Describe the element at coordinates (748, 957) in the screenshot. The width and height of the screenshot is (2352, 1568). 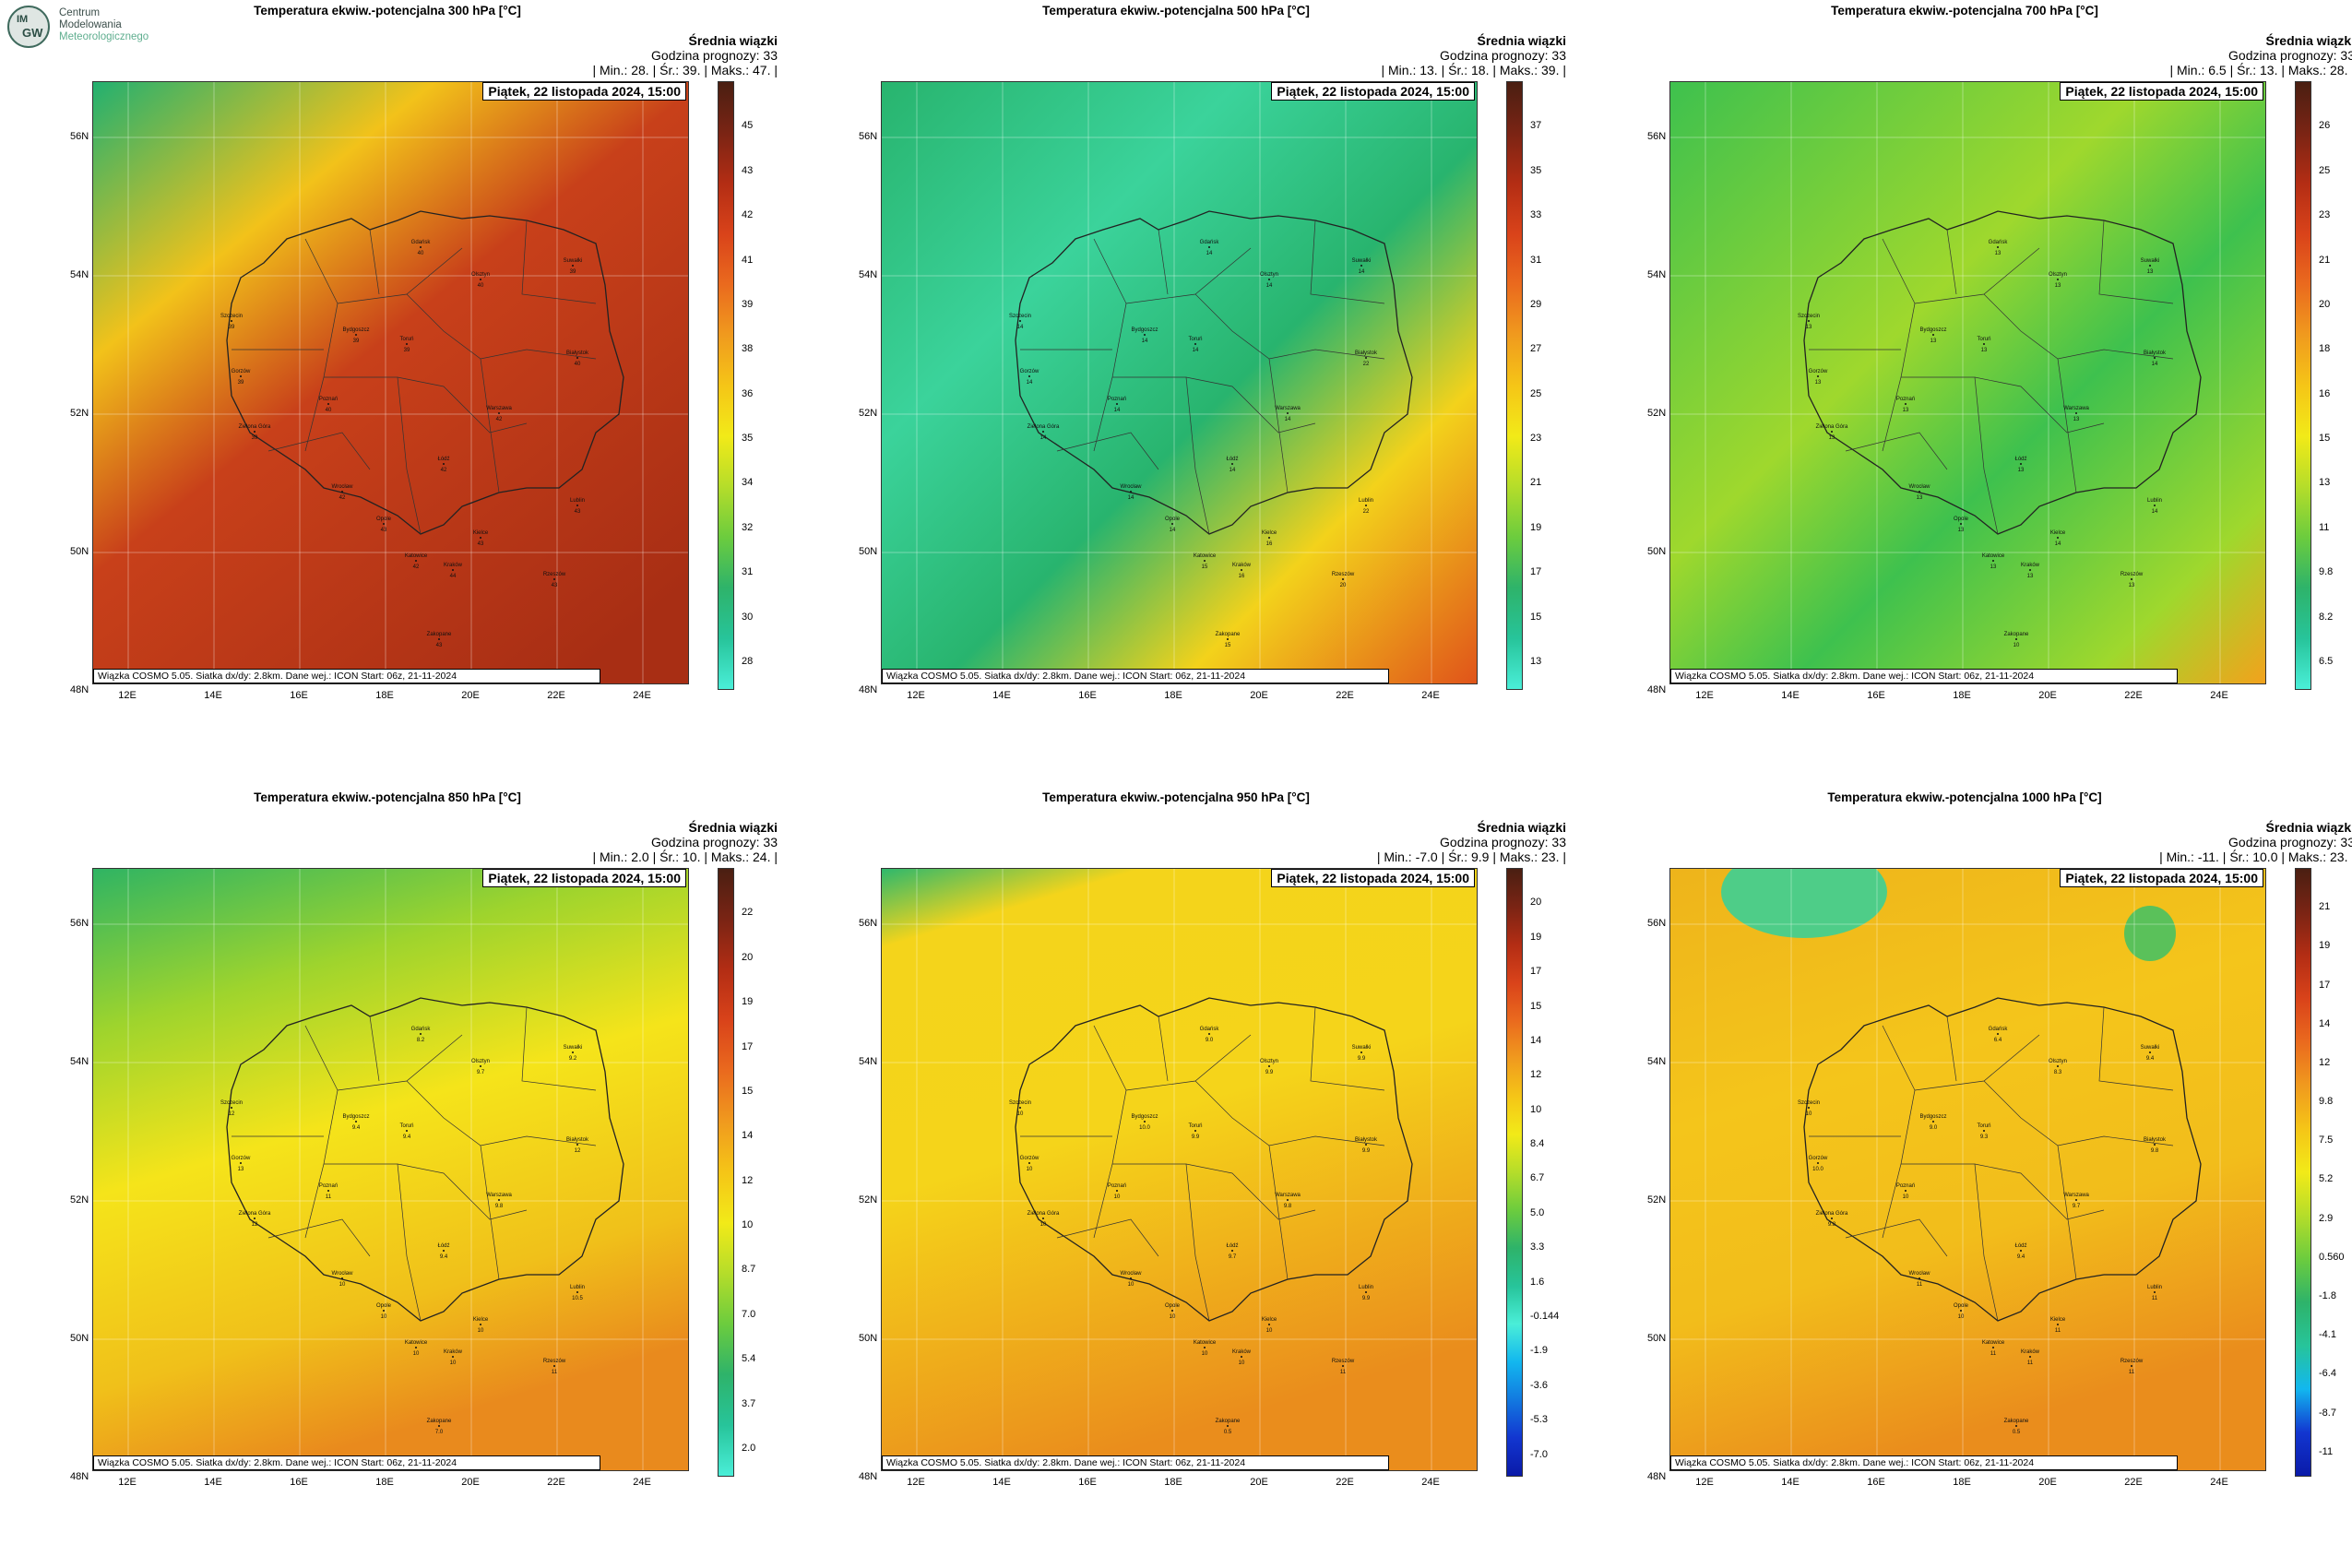
I see `colorbar-tick-label: 20` at that location.